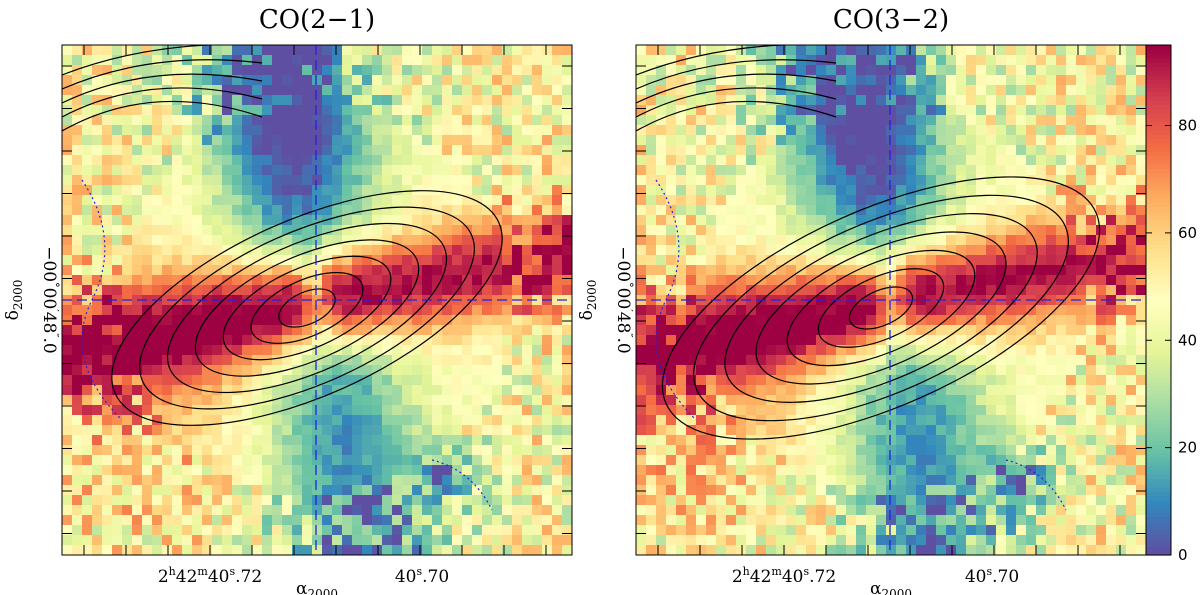 This screenshot has height=595, width=1200. Describe the element at coordinates (1187, 233) in the screenshot. I see `colorbar-tick-label: 60` at that location.